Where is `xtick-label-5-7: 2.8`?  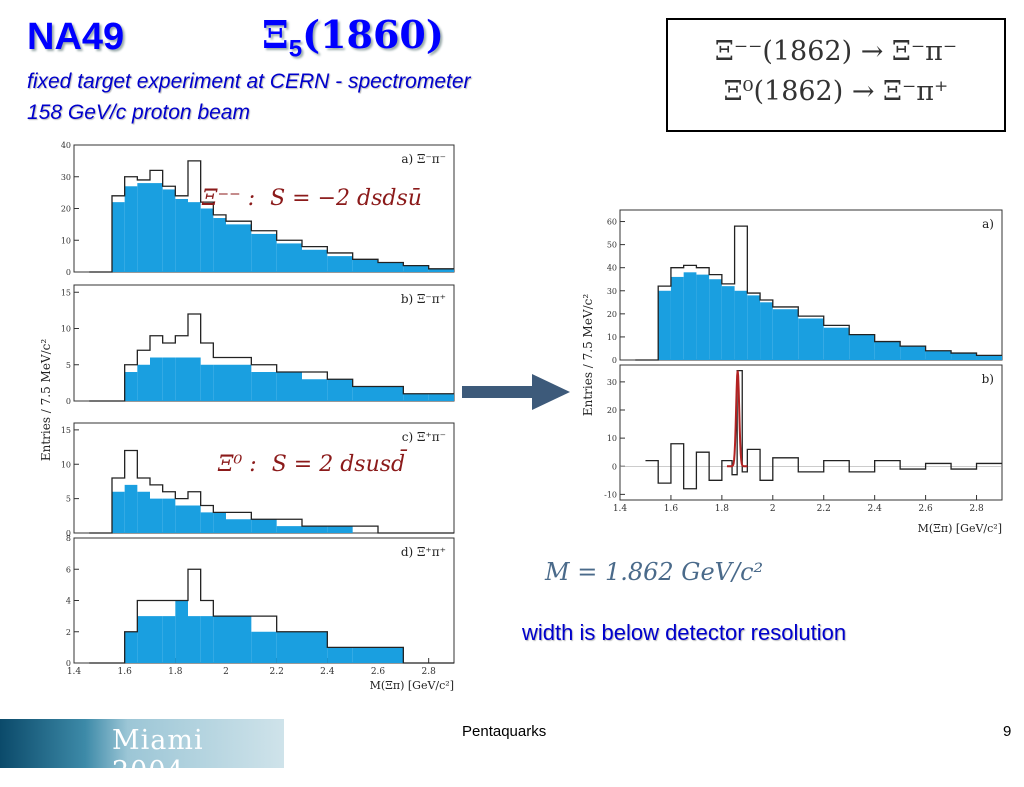 xtick-label-5-7: 2.8 is located at coordinates (976, 509).